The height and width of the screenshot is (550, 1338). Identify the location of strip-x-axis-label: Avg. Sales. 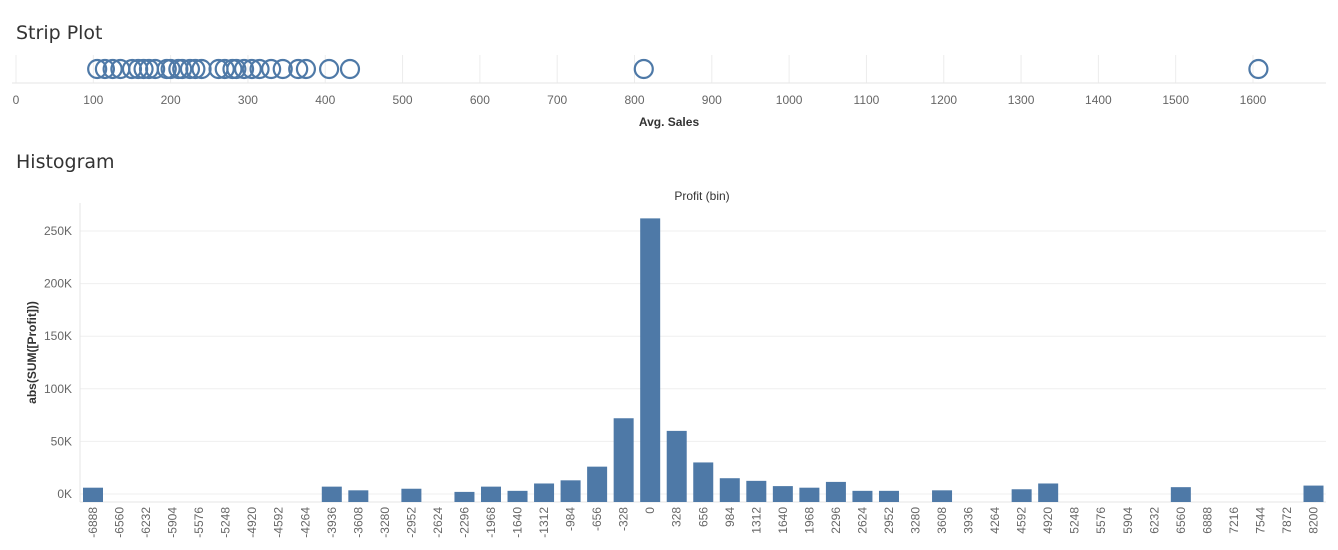
(669, 122).